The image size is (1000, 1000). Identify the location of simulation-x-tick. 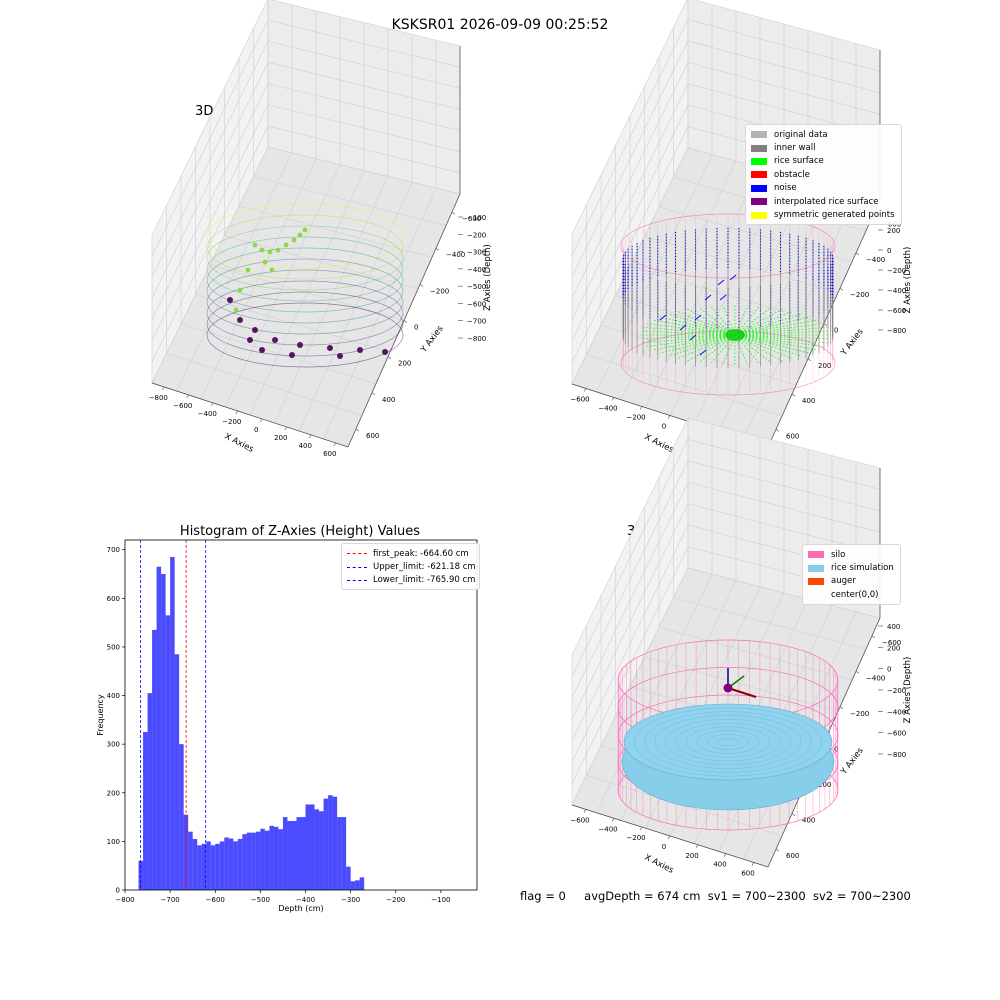
(641, 828).